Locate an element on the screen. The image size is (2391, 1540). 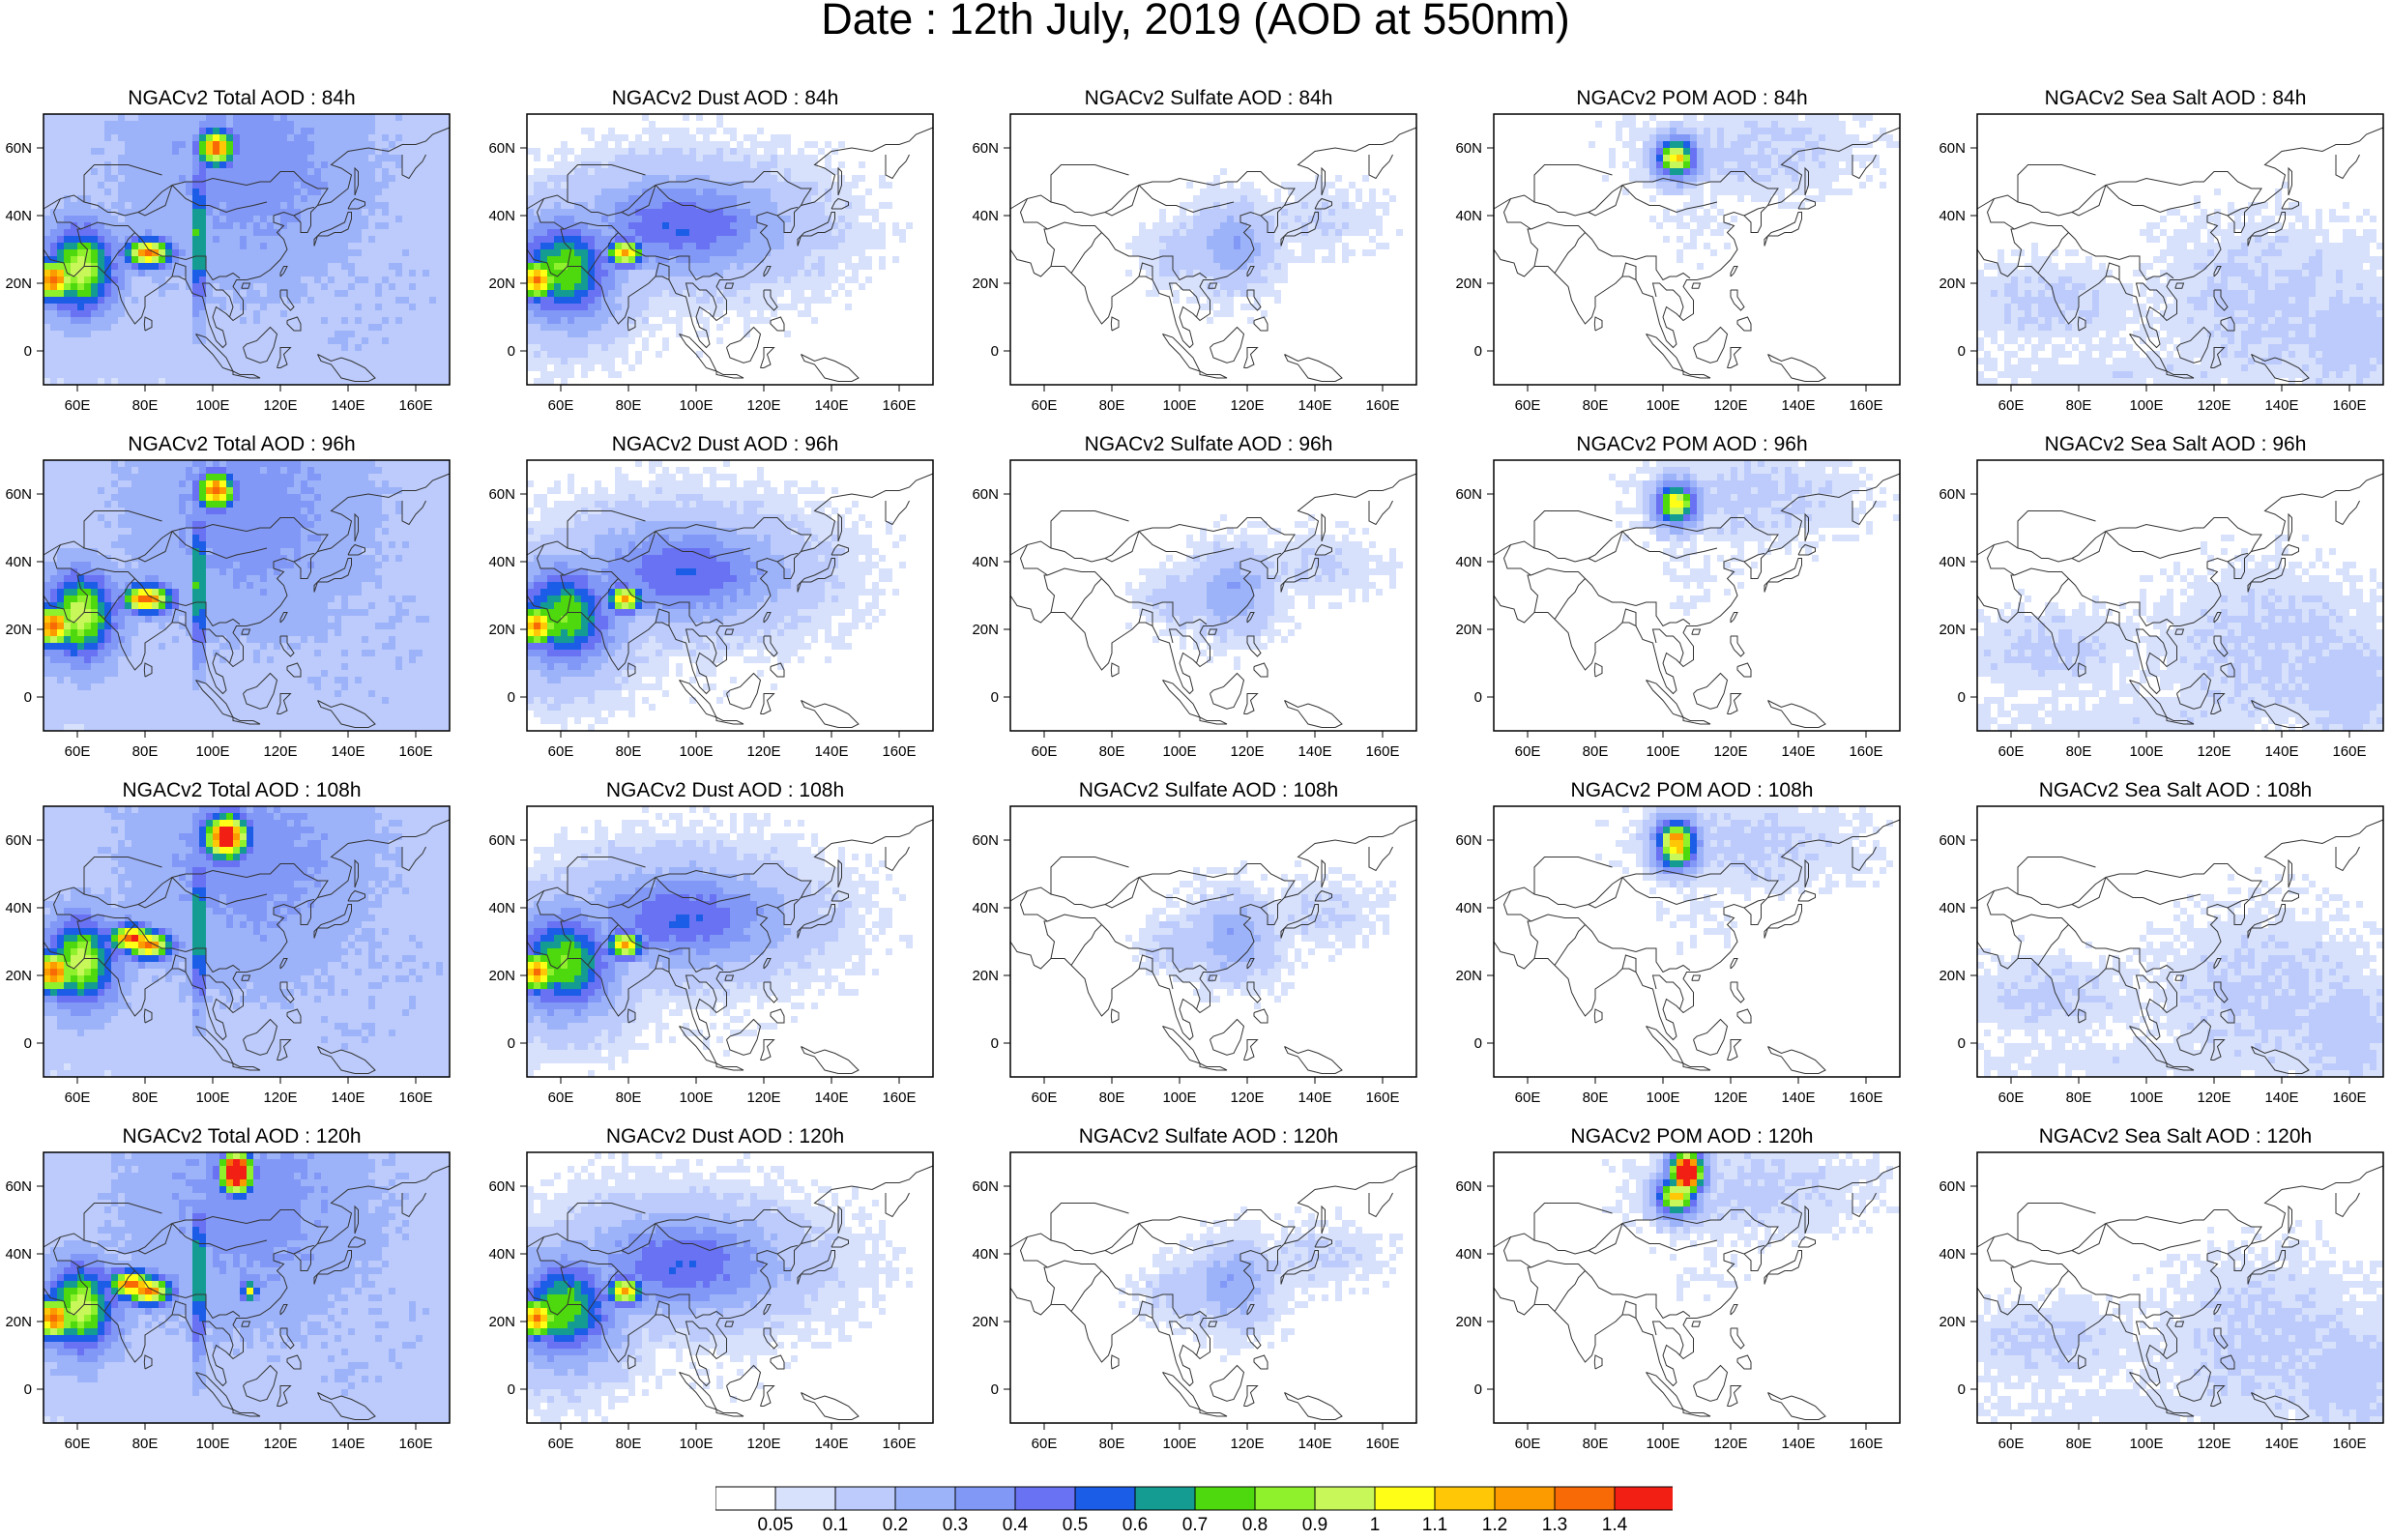
panel-title: NGACv2 Total AOD : 120h is located at coordinates (241, 1136).